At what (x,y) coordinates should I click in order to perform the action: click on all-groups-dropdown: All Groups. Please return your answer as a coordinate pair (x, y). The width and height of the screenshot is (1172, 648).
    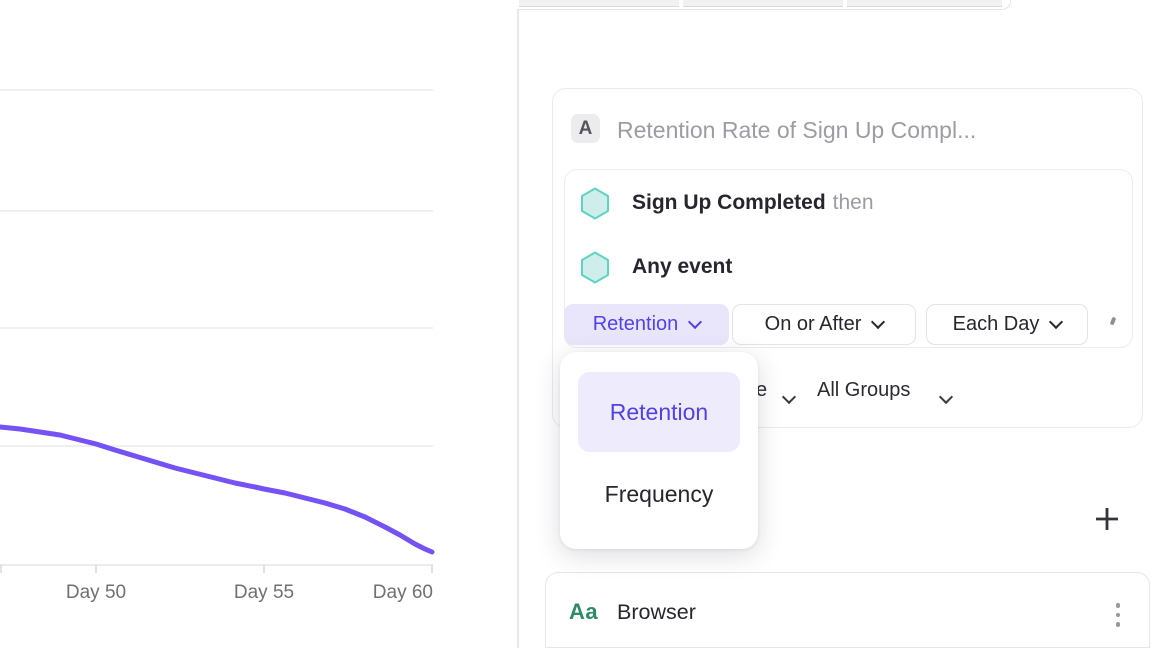
    Looking at the image, I should click on (864, 390).